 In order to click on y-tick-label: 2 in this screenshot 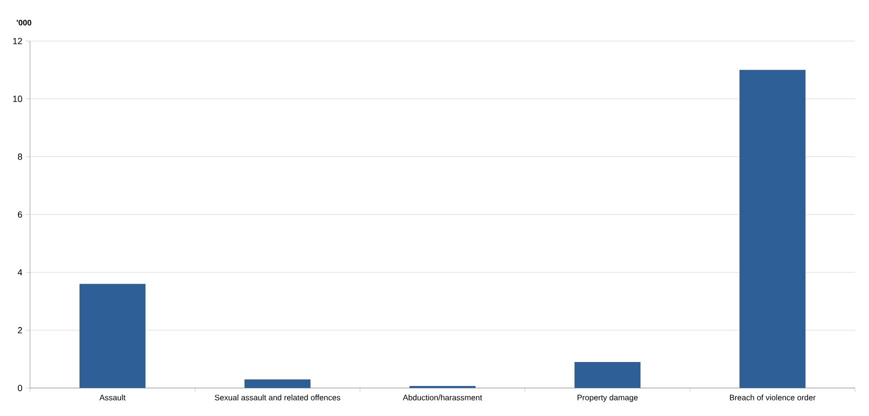, I will do `click(20, 330)`.